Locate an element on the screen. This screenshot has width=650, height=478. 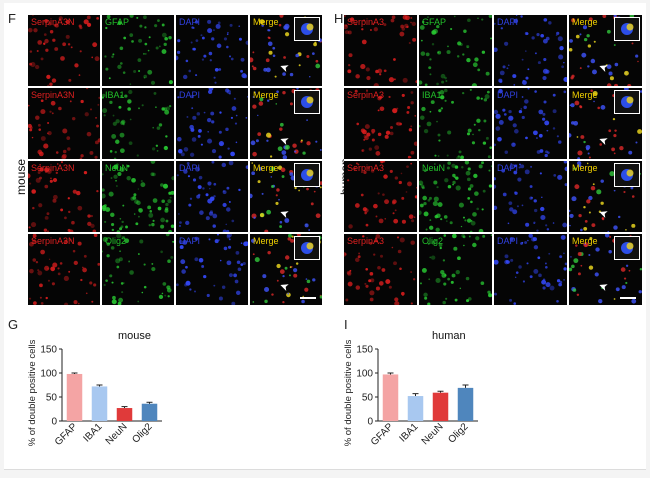
channel-label: GFAP is located at coordinates (434, 22).